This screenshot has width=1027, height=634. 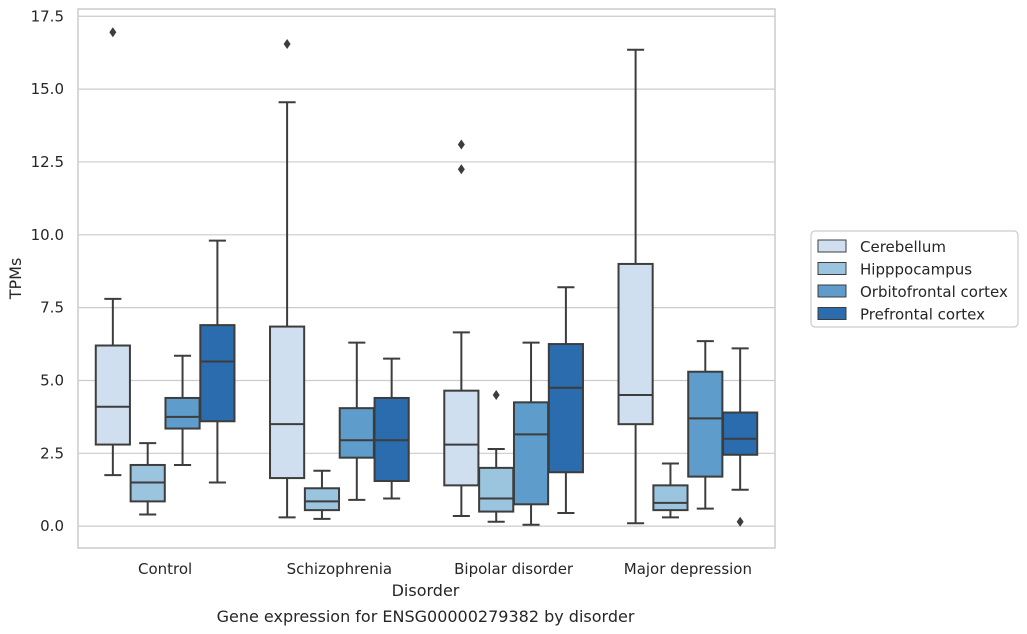 What do you see at coordinates (688, 569) in the screenshot?
I see `x-tick-label: Major depression` at bounding box center [688, 569].